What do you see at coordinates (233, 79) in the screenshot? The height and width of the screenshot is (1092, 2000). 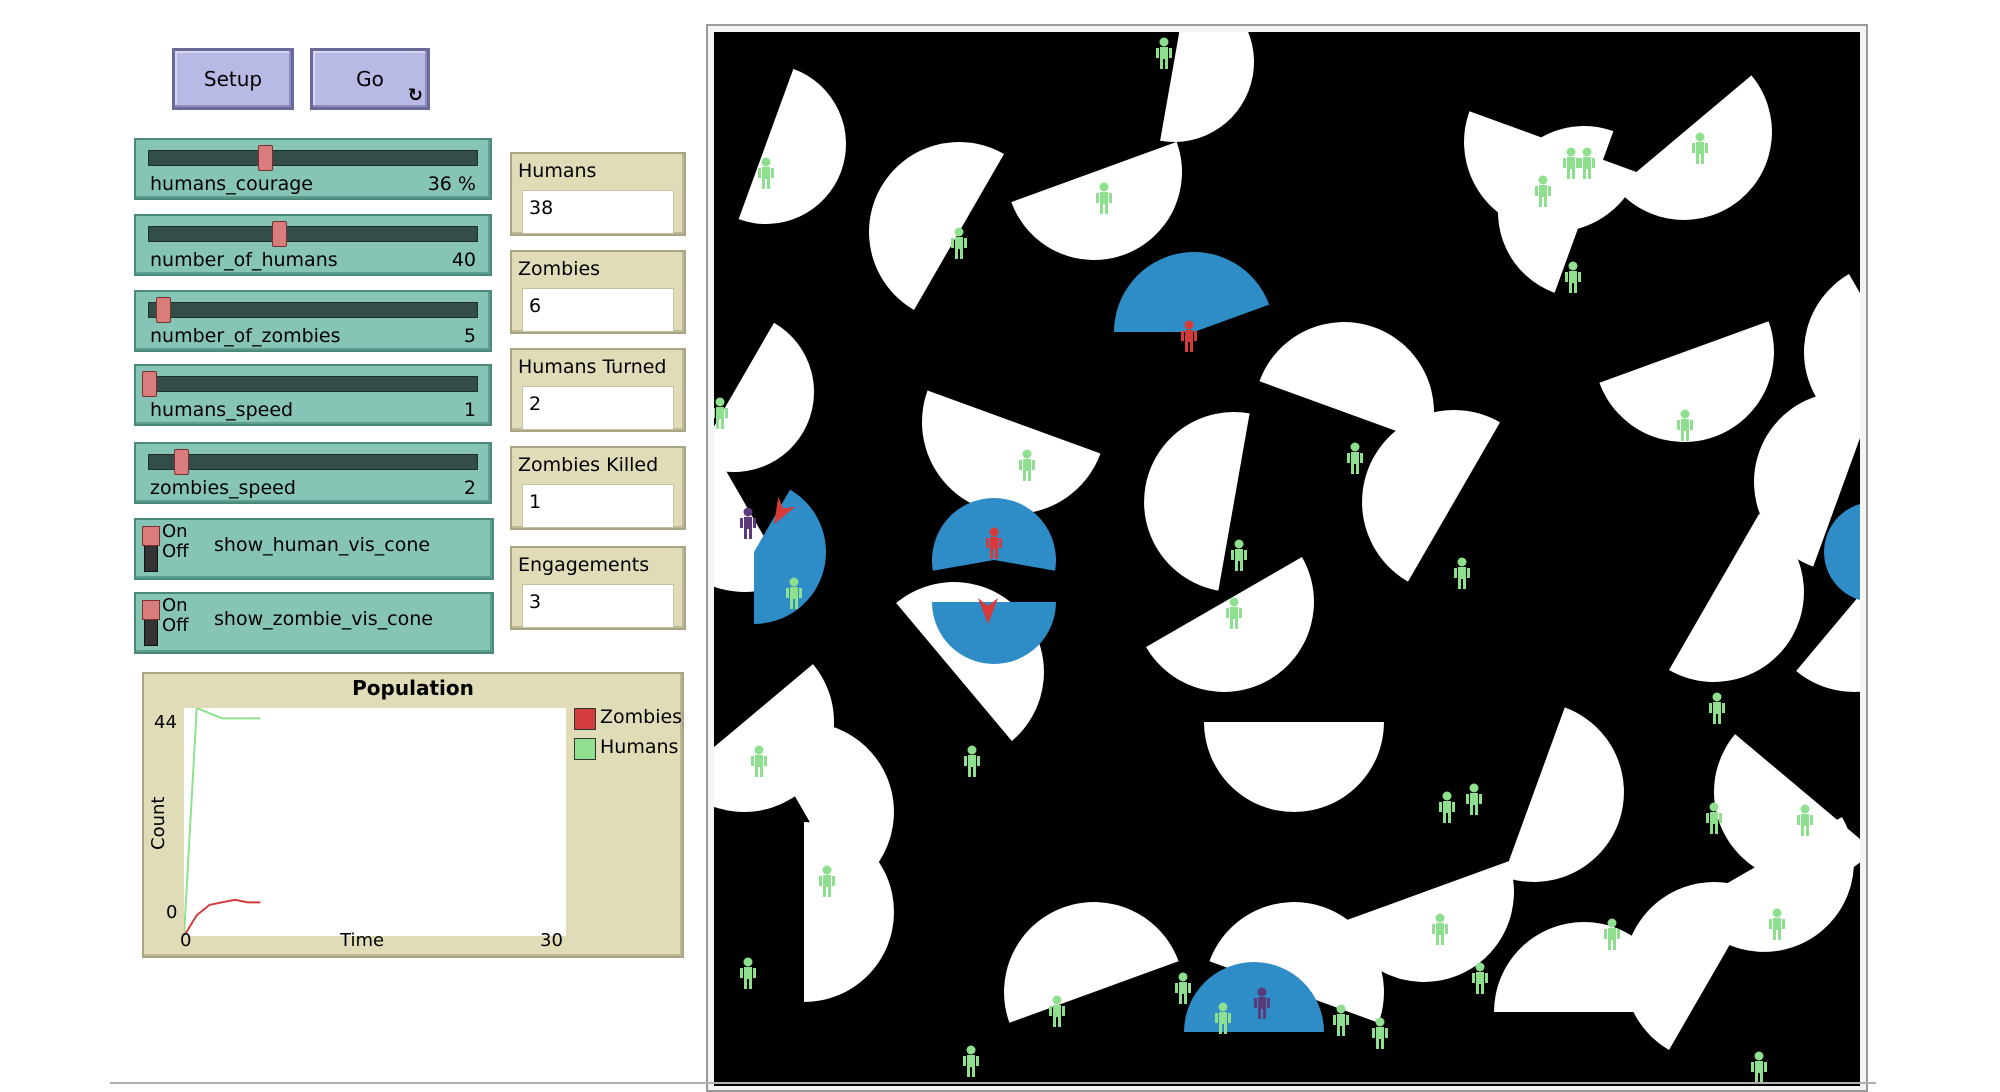 I see `setup-button: Setup` at bounding box center [233, 79].